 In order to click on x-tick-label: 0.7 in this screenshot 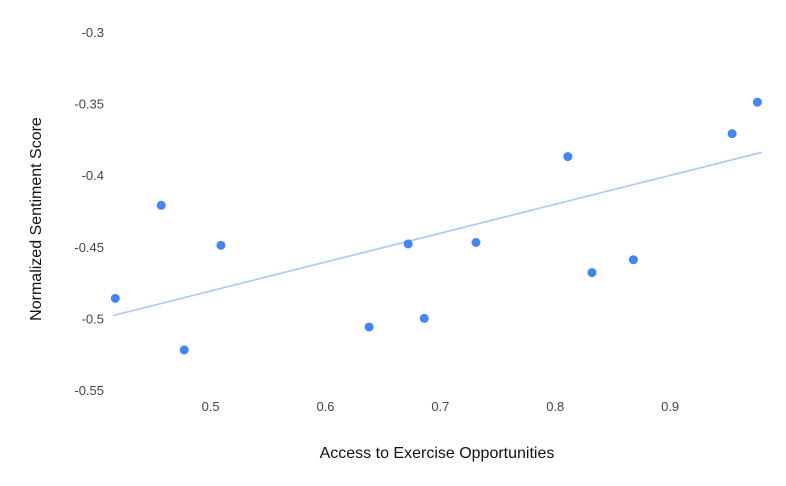, I will do `click(440, 406)`.